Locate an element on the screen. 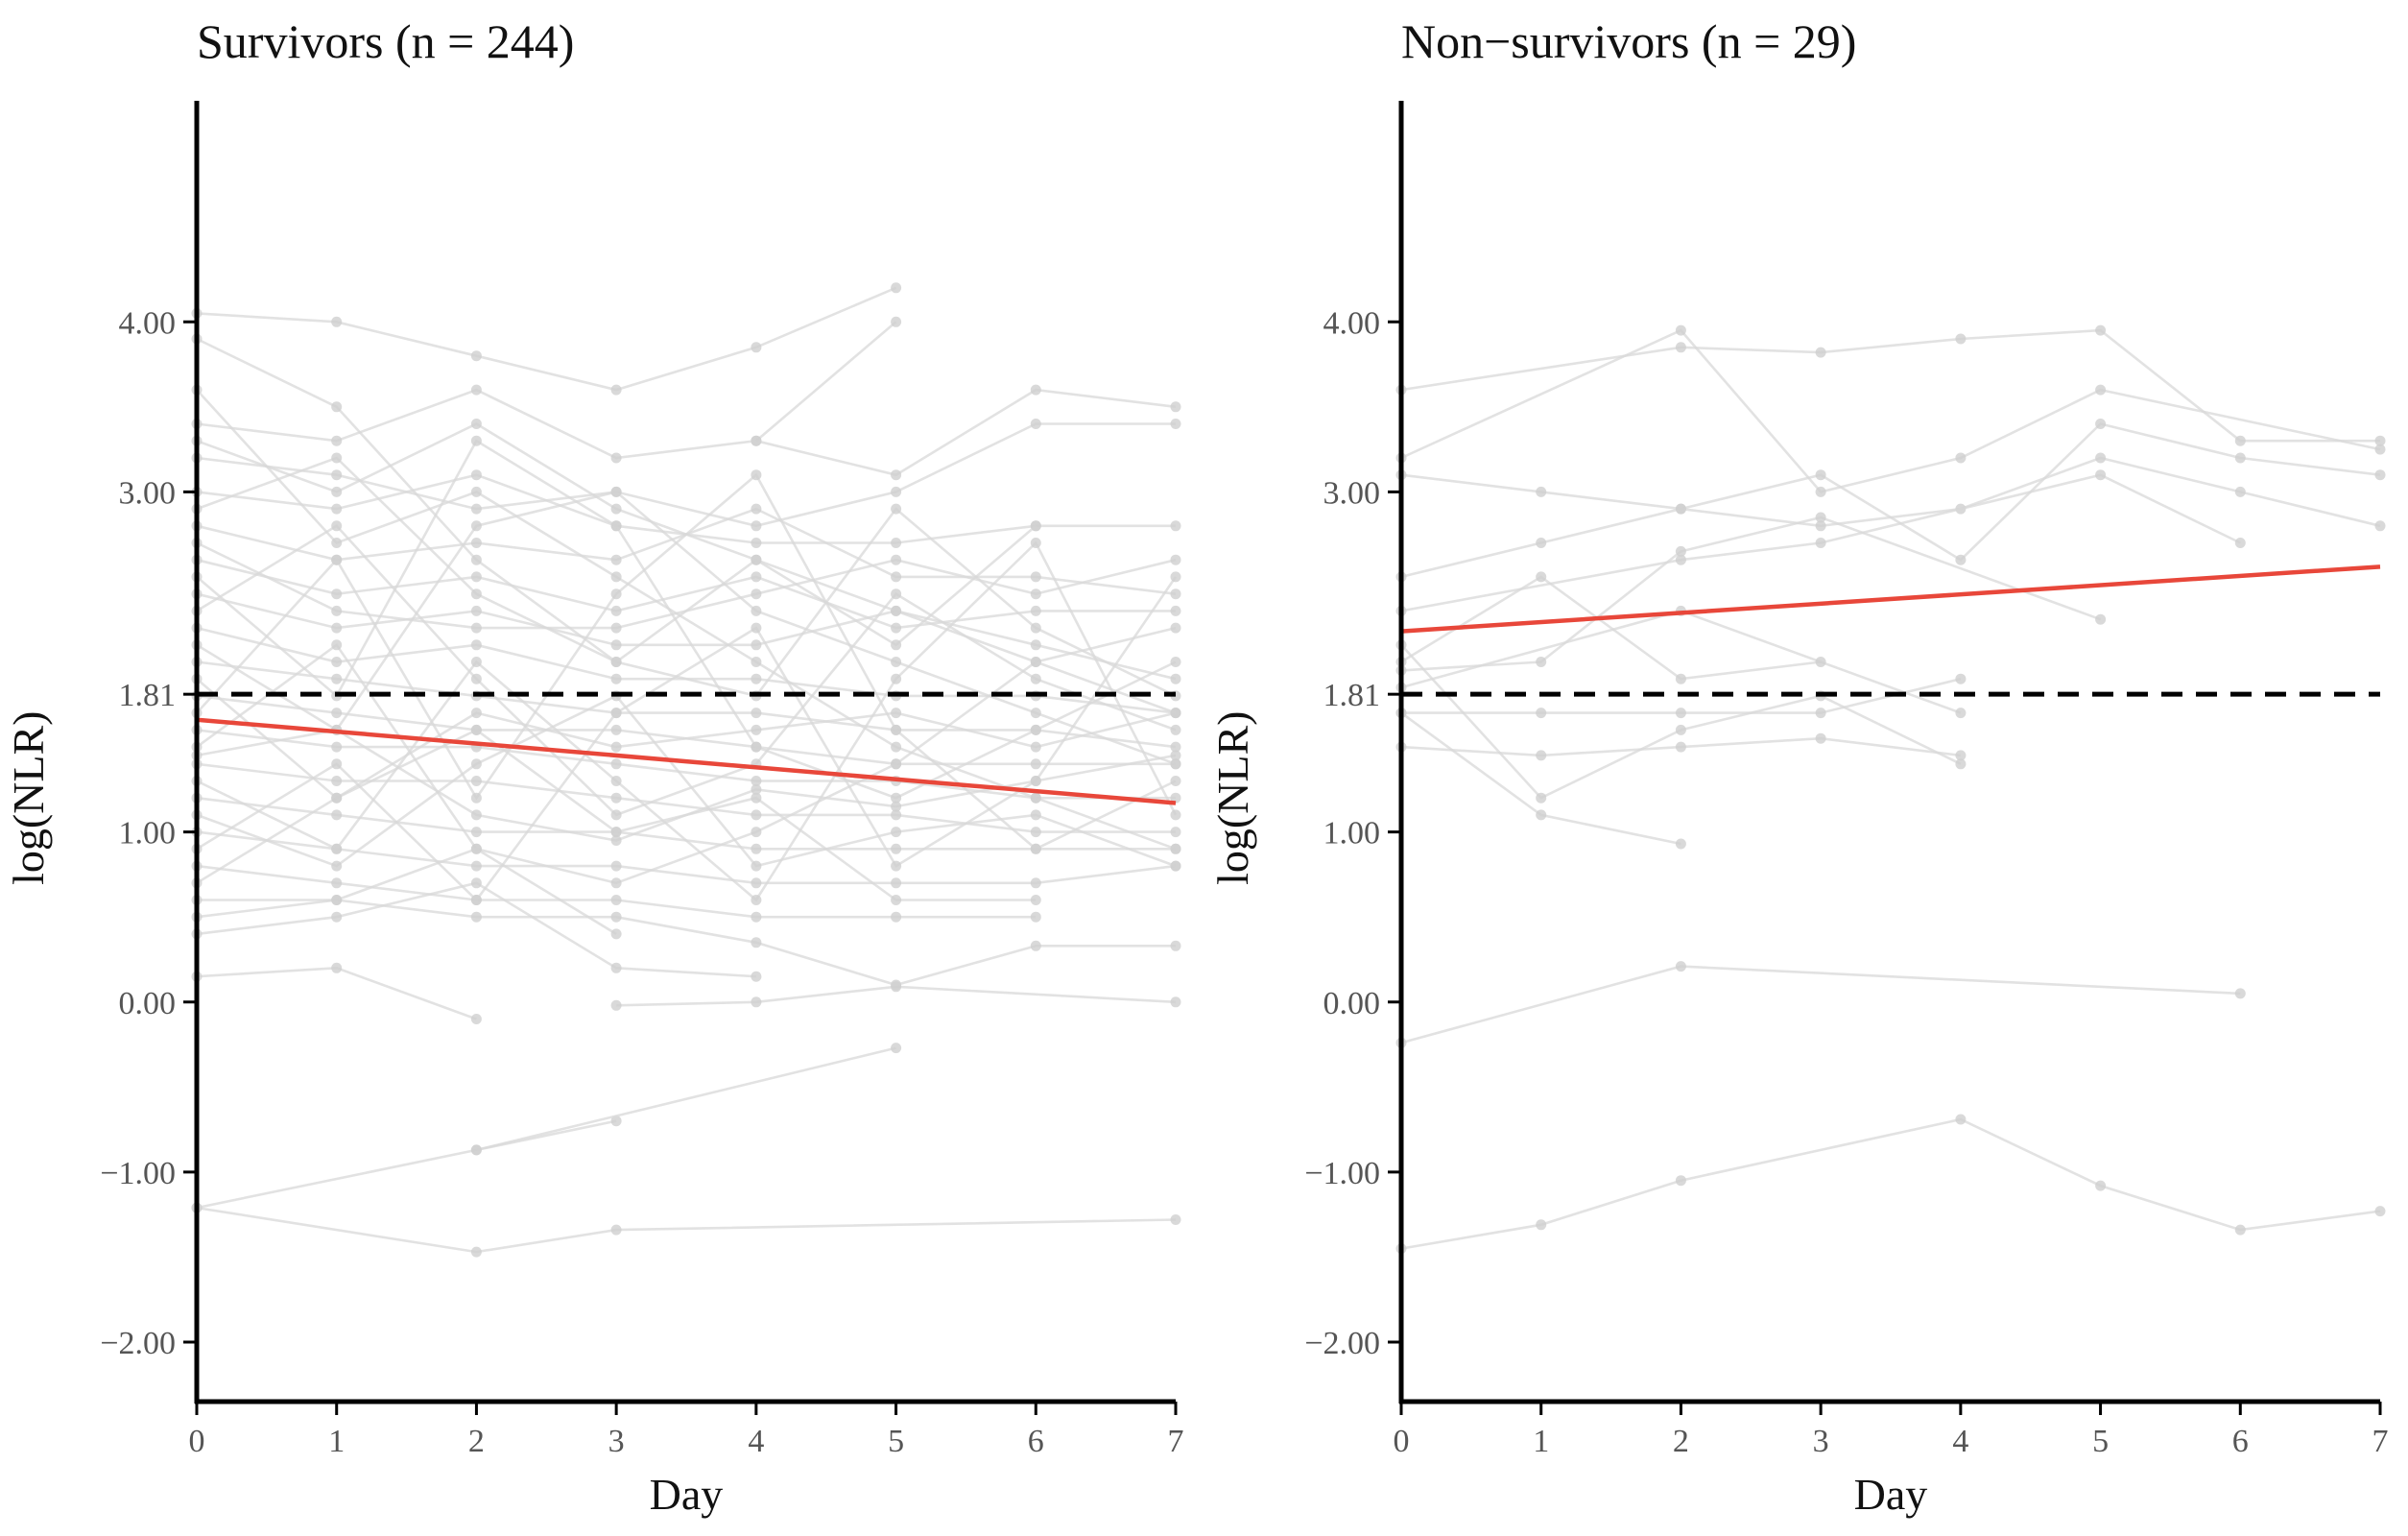 The width and height of the screenshot is (2408, 1536). non-survivors-y-tick-label: 4.00 is located at coordinates (1352, 323).